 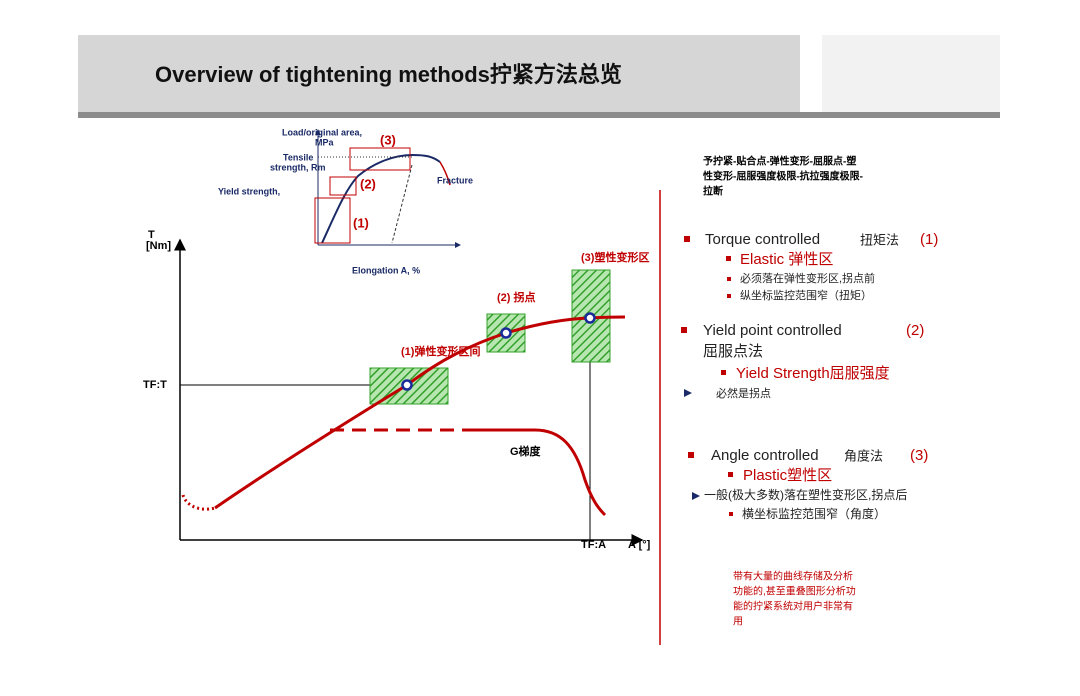 What do you see at coordinates (615, 257) in the screenshot?
I see `zone-label: (3)塑性变形区` at bounding box center [615, 257].